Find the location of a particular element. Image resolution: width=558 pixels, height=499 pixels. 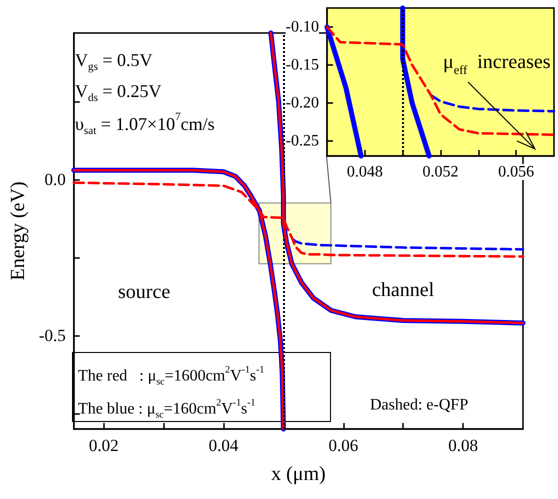

x-tick-label: 0.06 is located at coordinates (343, 445).